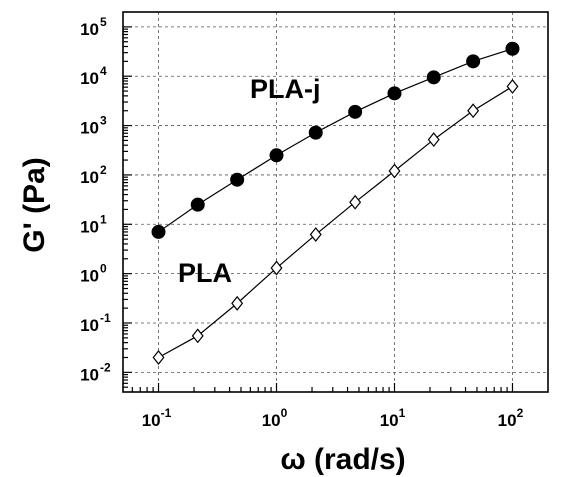  I want to click on y-tick-exponent: 0, so click(103, 269).